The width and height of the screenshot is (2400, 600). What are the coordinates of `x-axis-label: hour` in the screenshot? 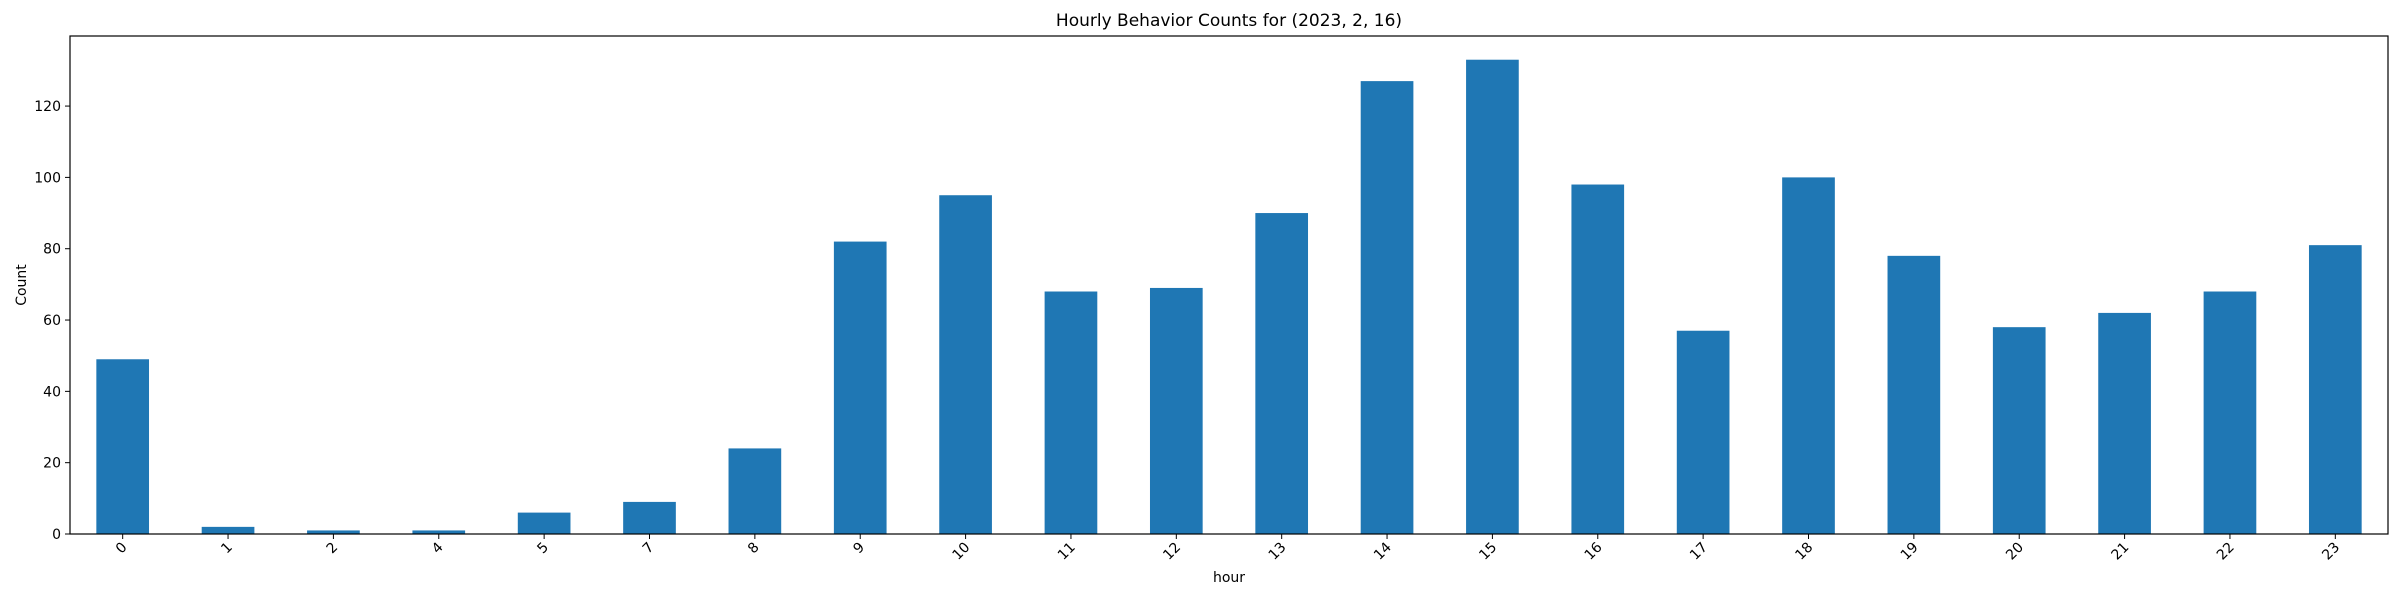 It's located at (1229, 578).